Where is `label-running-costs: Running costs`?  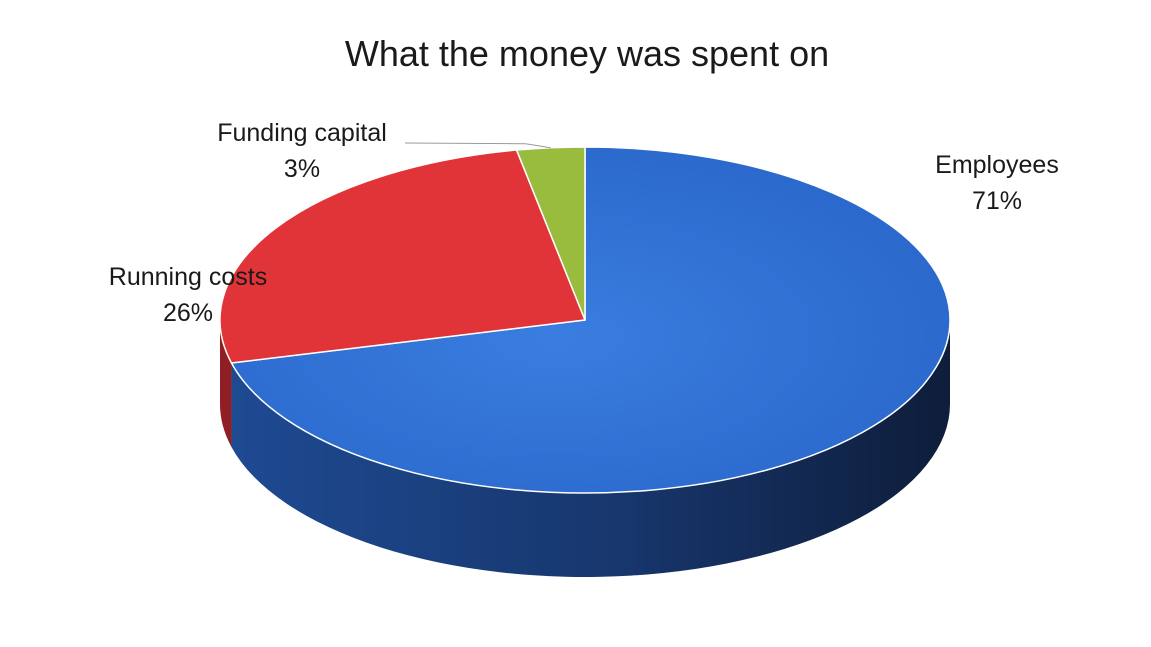 label-running-costs: Running costs is located at coordinates (188, 277).